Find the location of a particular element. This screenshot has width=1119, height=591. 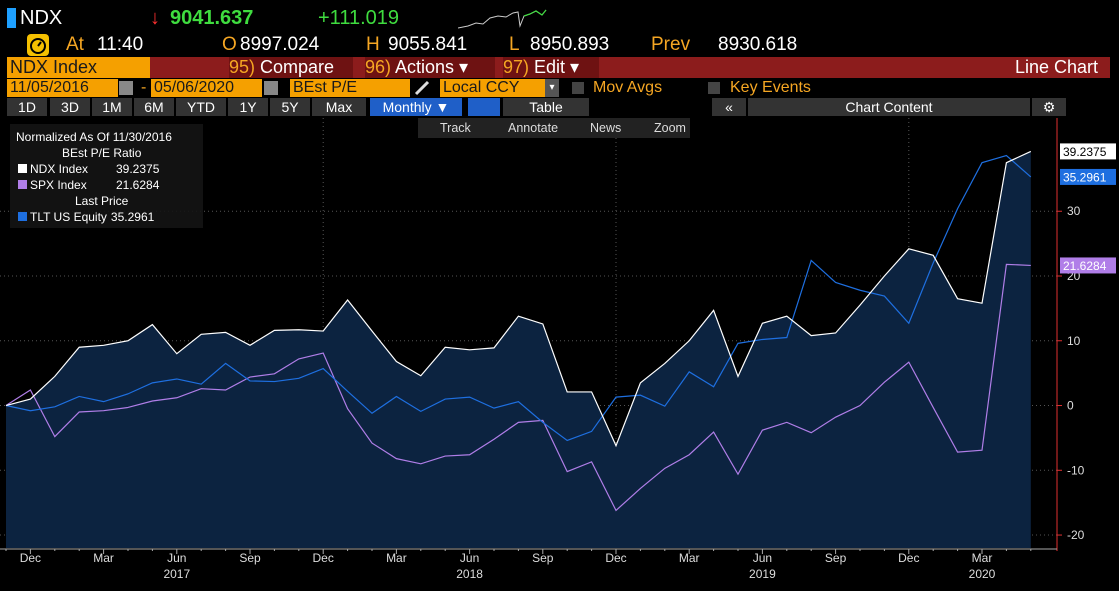

y-tick-label: 0 is located at coordinates (1070, 406).